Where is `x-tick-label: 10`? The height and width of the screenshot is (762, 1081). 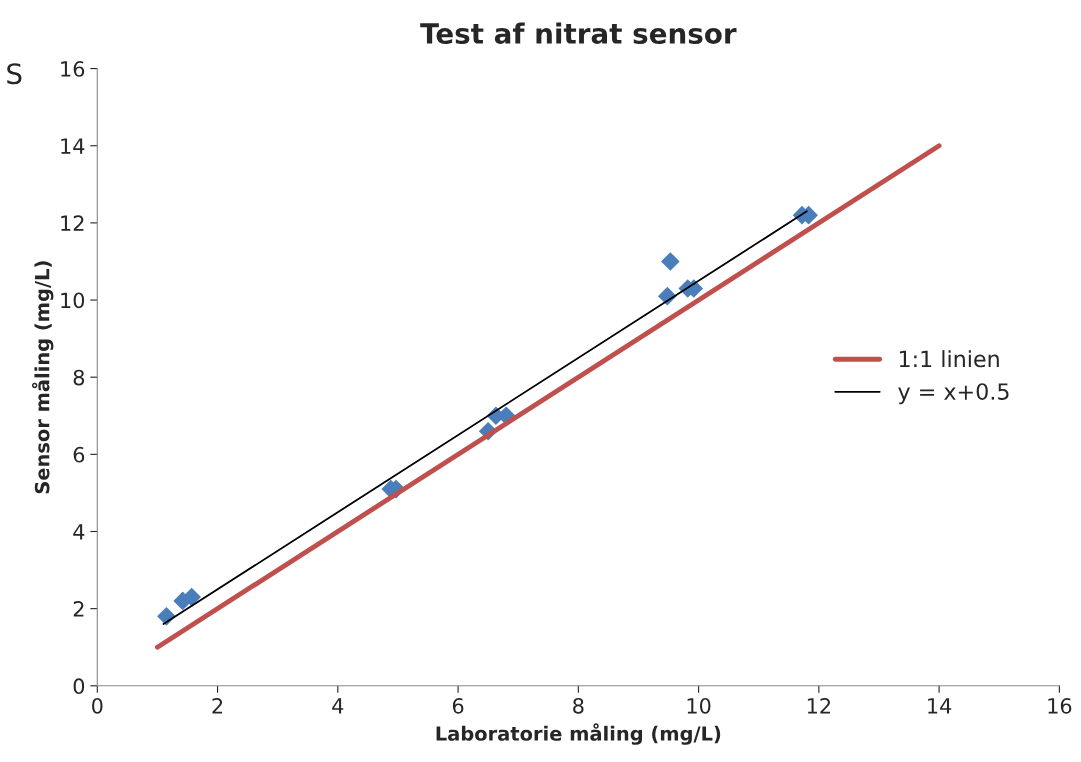
x-tick-label: 10 is located at coordinates (699, 705).